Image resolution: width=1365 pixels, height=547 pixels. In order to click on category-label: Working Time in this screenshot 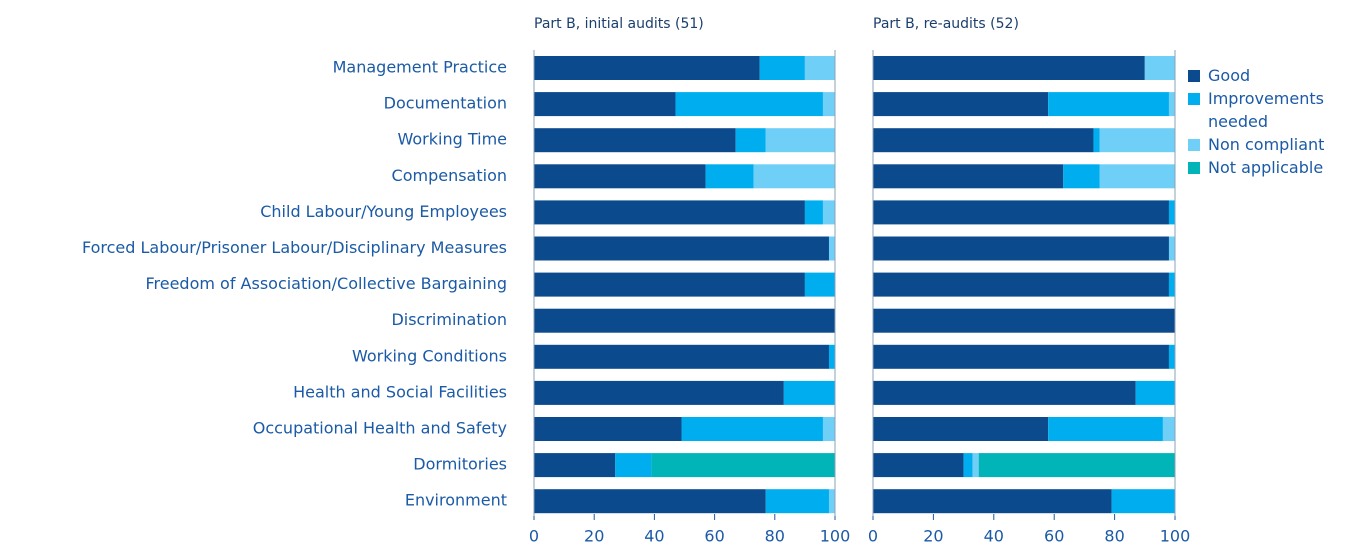, I will do `click(453, 139)`.